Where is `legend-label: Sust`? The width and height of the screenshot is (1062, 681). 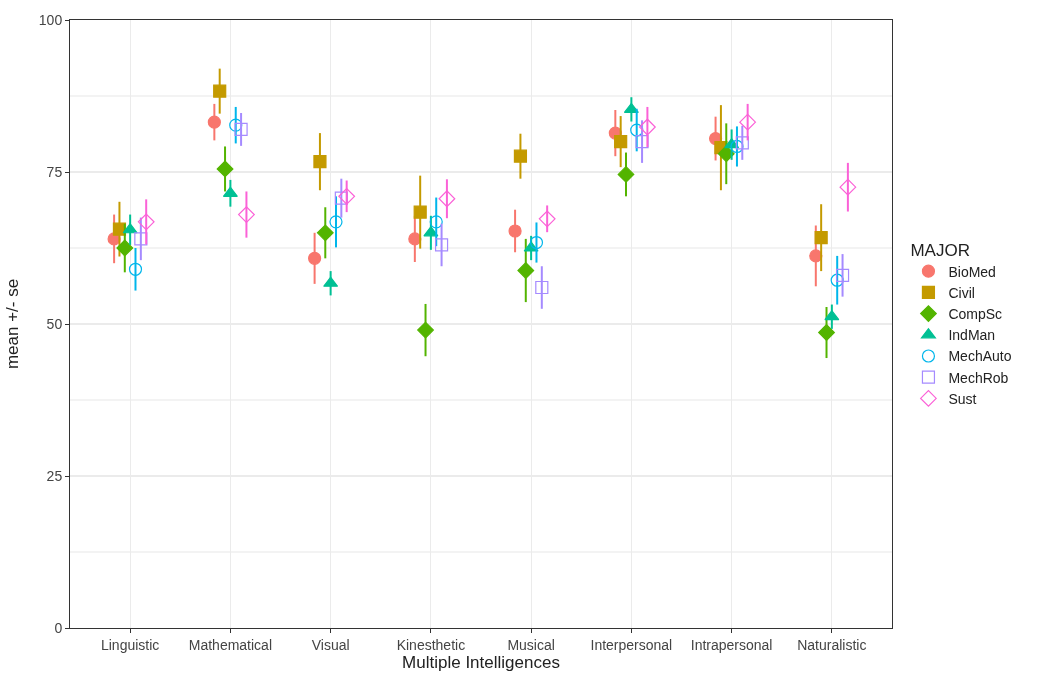 legend-label: Sust is located at coordinates (962, 398).